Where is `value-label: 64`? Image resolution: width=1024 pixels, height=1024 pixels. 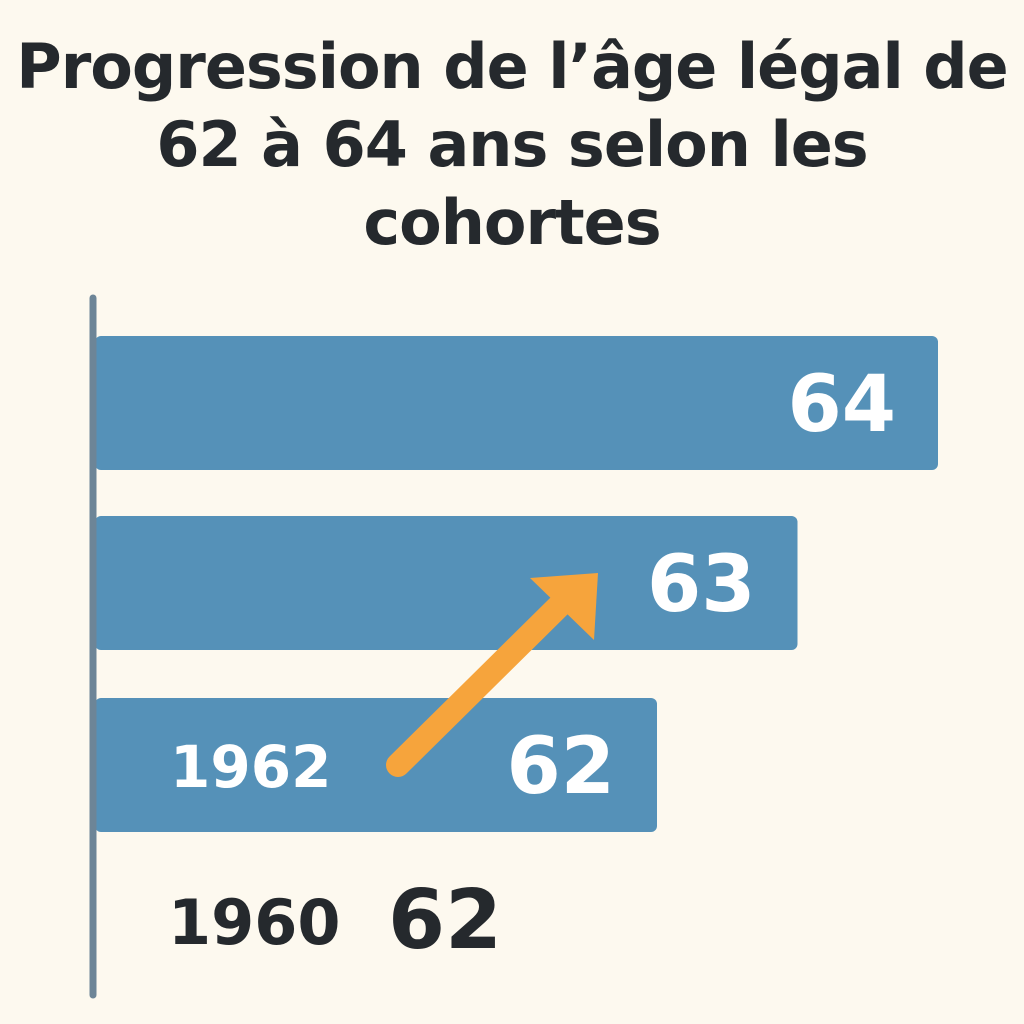 value-label: 64 is located at coordinates (841, 405).